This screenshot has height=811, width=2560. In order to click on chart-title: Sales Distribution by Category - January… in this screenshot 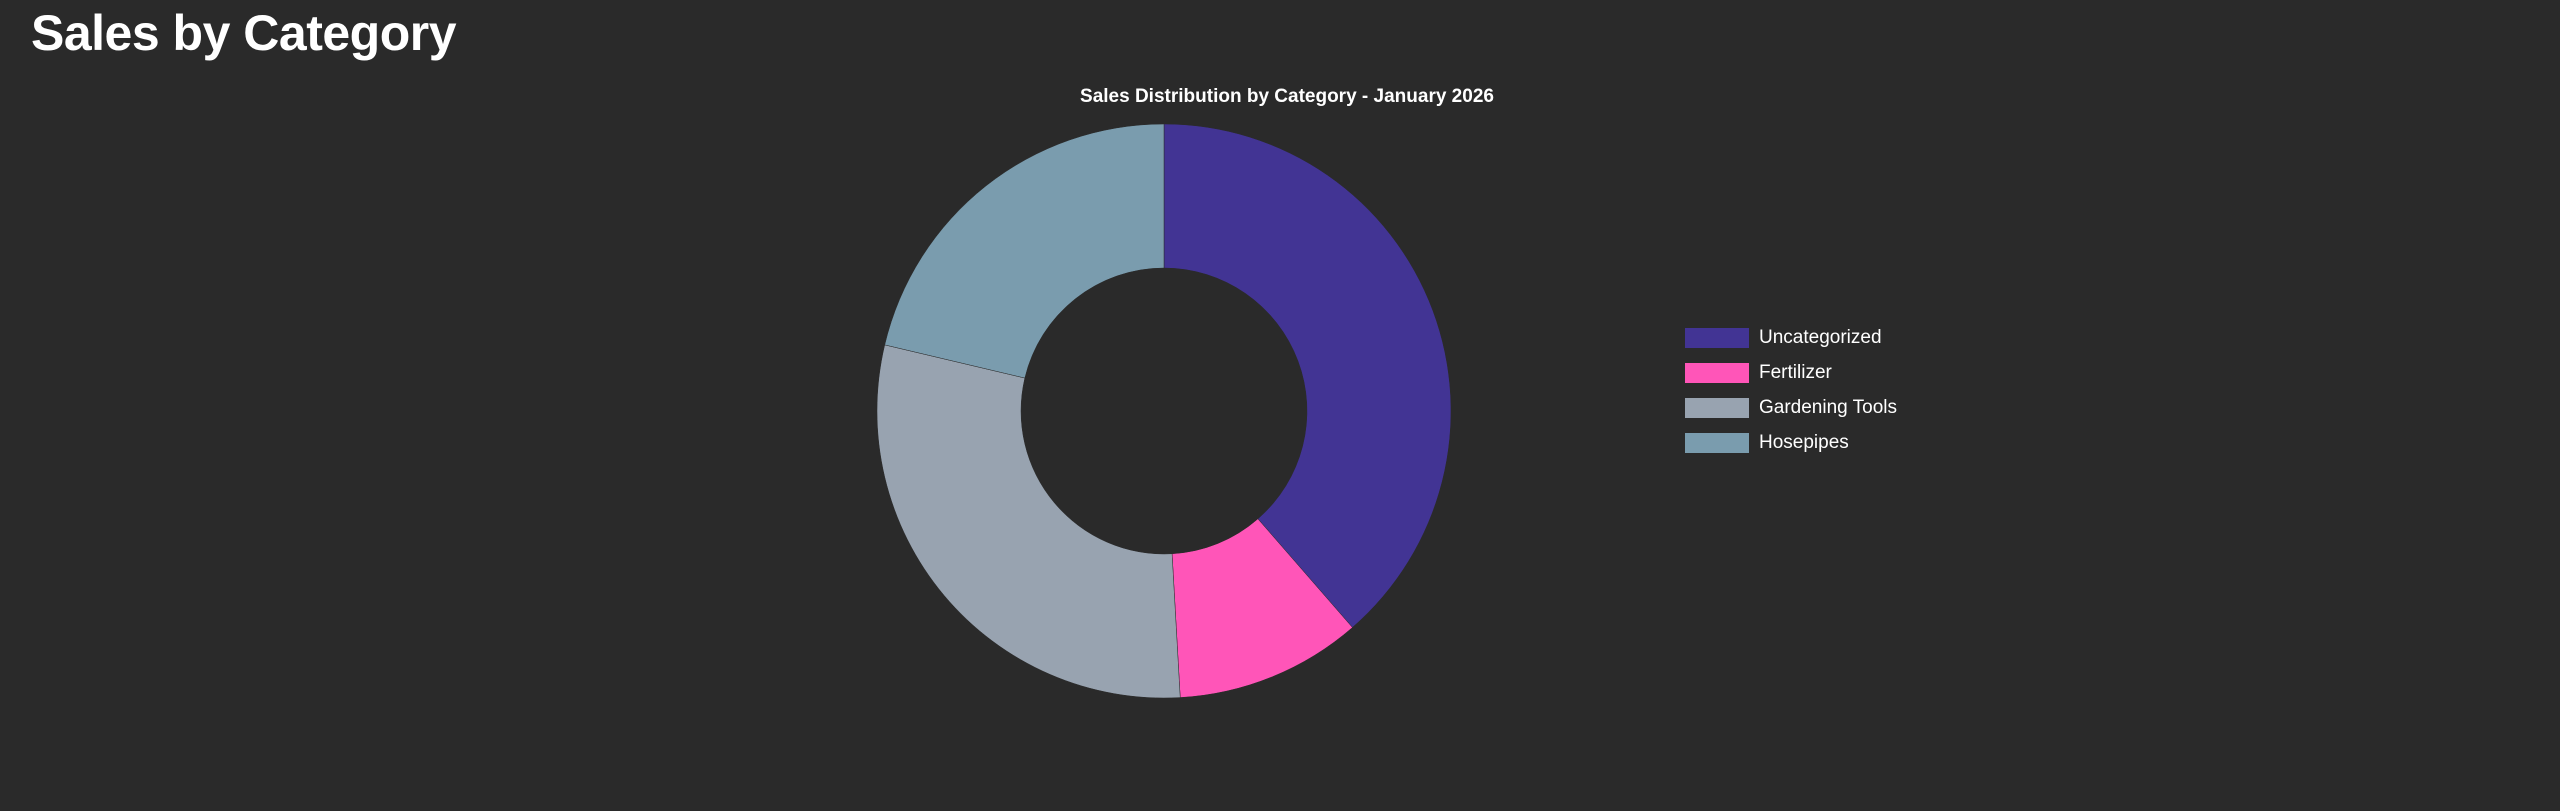, I will do `click(1287, 96)`.